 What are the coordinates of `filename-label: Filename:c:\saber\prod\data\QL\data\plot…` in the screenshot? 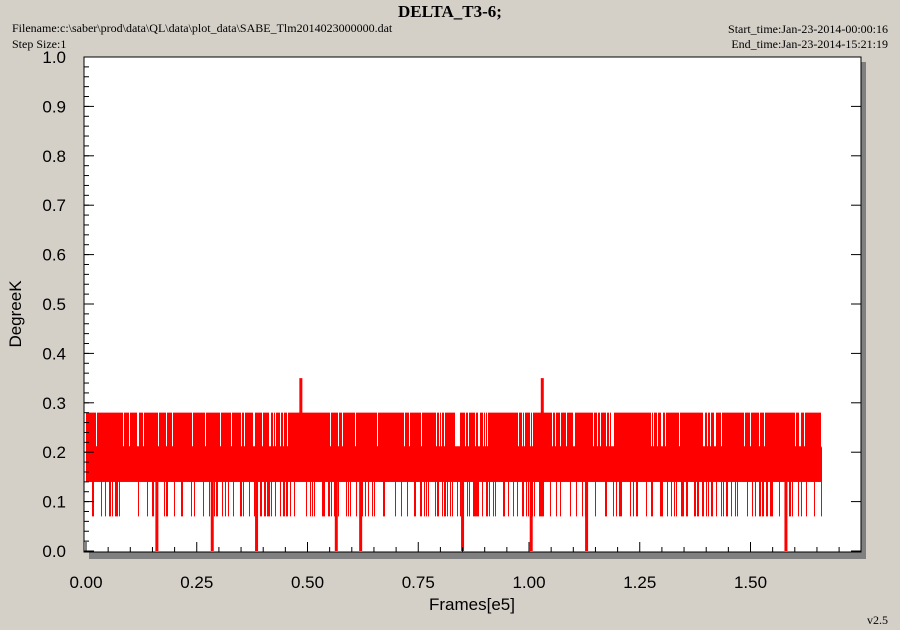 It's located at (202, 28).